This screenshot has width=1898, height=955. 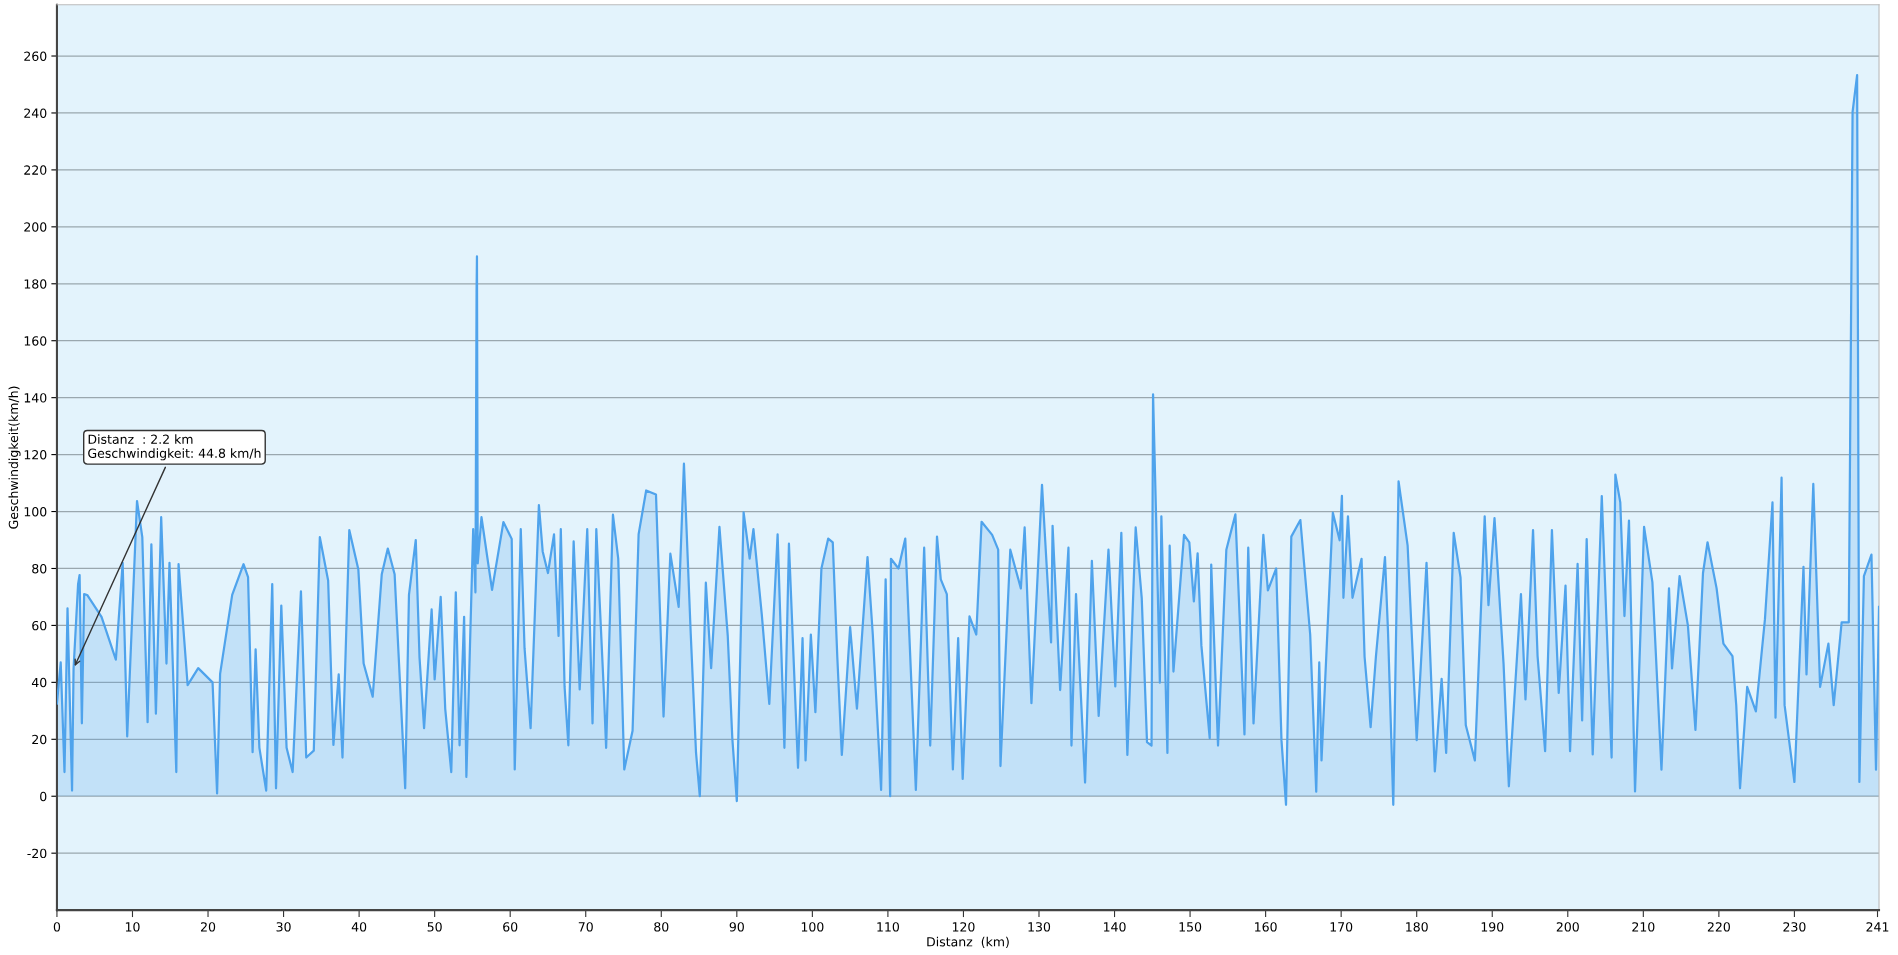 I want to click on x-tick-label: 30, so click(x=283, y=927).